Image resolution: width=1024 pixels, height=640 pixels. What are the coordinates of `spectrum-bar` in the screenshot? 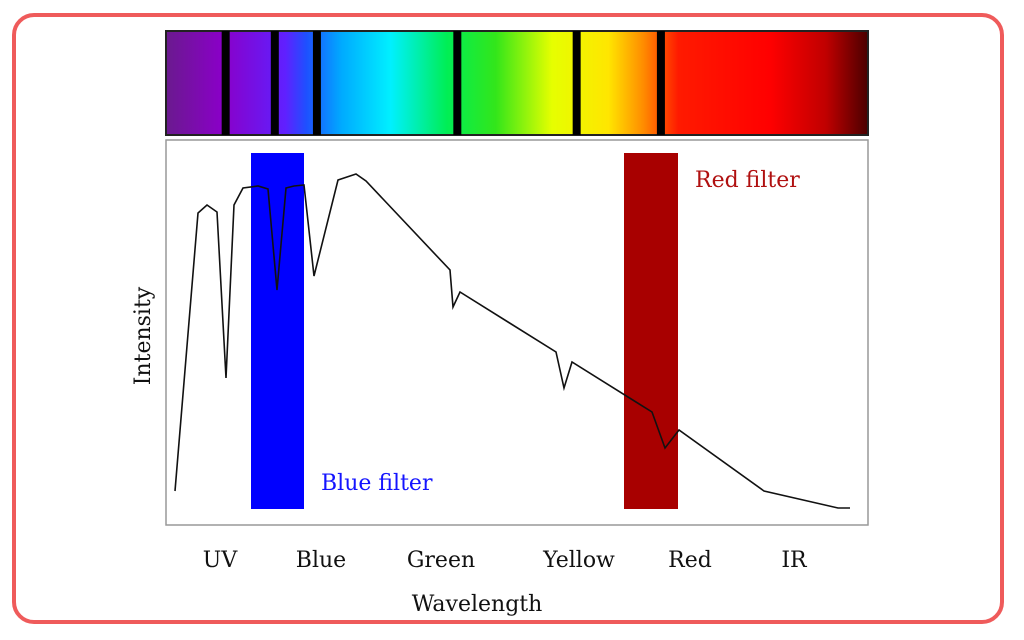 It's located at (517, 83).